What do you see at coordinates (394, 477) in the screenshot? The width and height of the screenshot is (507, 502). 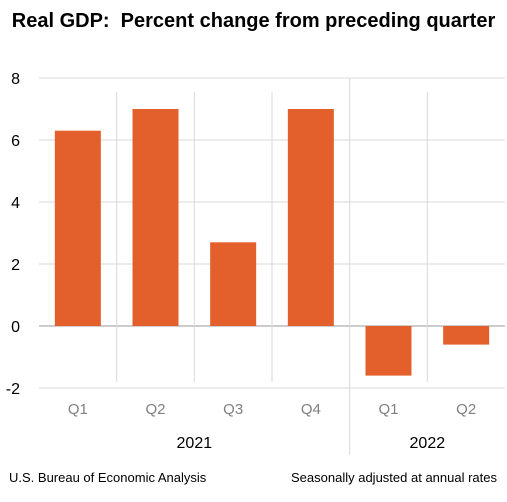 I see `adjustment-note: Seasonally adjusted at annual rates` at bounding box center [394, 477].